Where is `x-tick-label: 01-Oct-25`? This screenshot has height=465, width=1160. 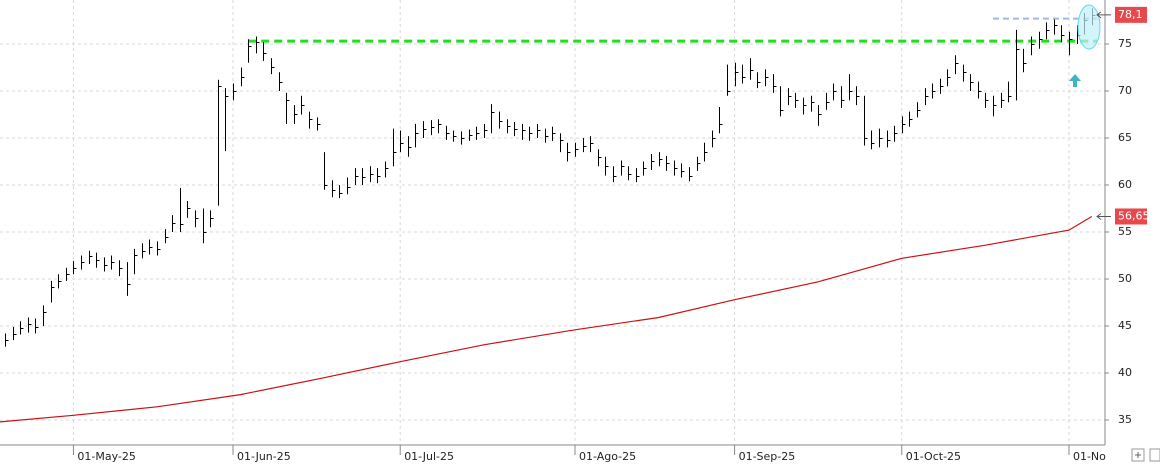
x-tick-label: 01-Oct-25 is located at coordinates (933, 456).